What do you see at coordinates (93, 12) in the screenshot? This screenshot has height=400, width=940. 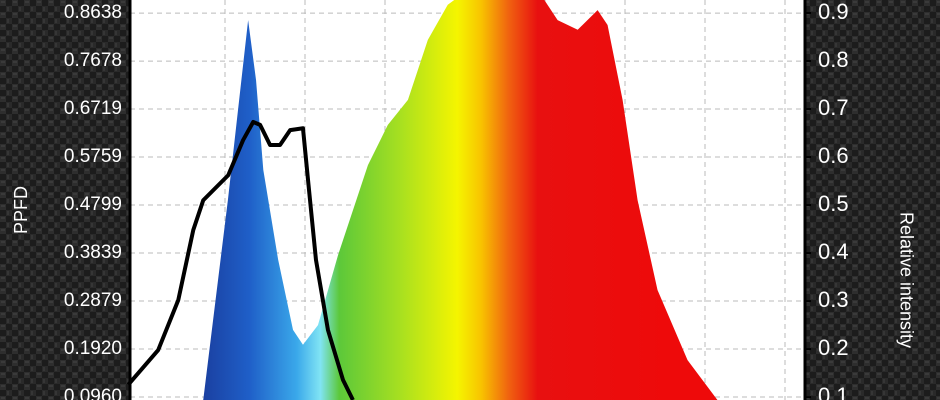 I see `y-tick-label: 0.8638` at bounding box center [93, 12].